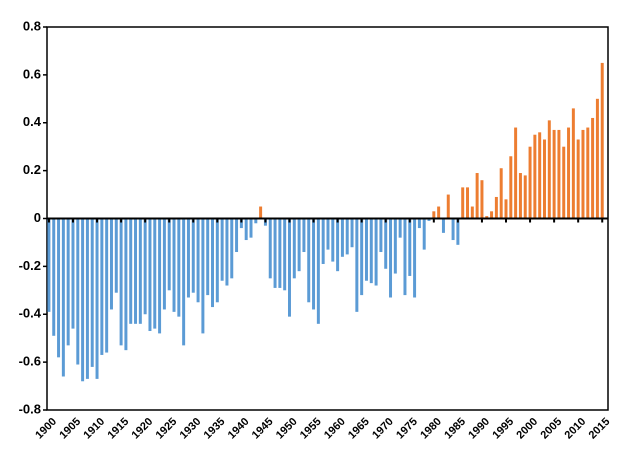 This screenshot has width=640, height=452. I want to click on x-tick-label: 1925, so click(167, 429).